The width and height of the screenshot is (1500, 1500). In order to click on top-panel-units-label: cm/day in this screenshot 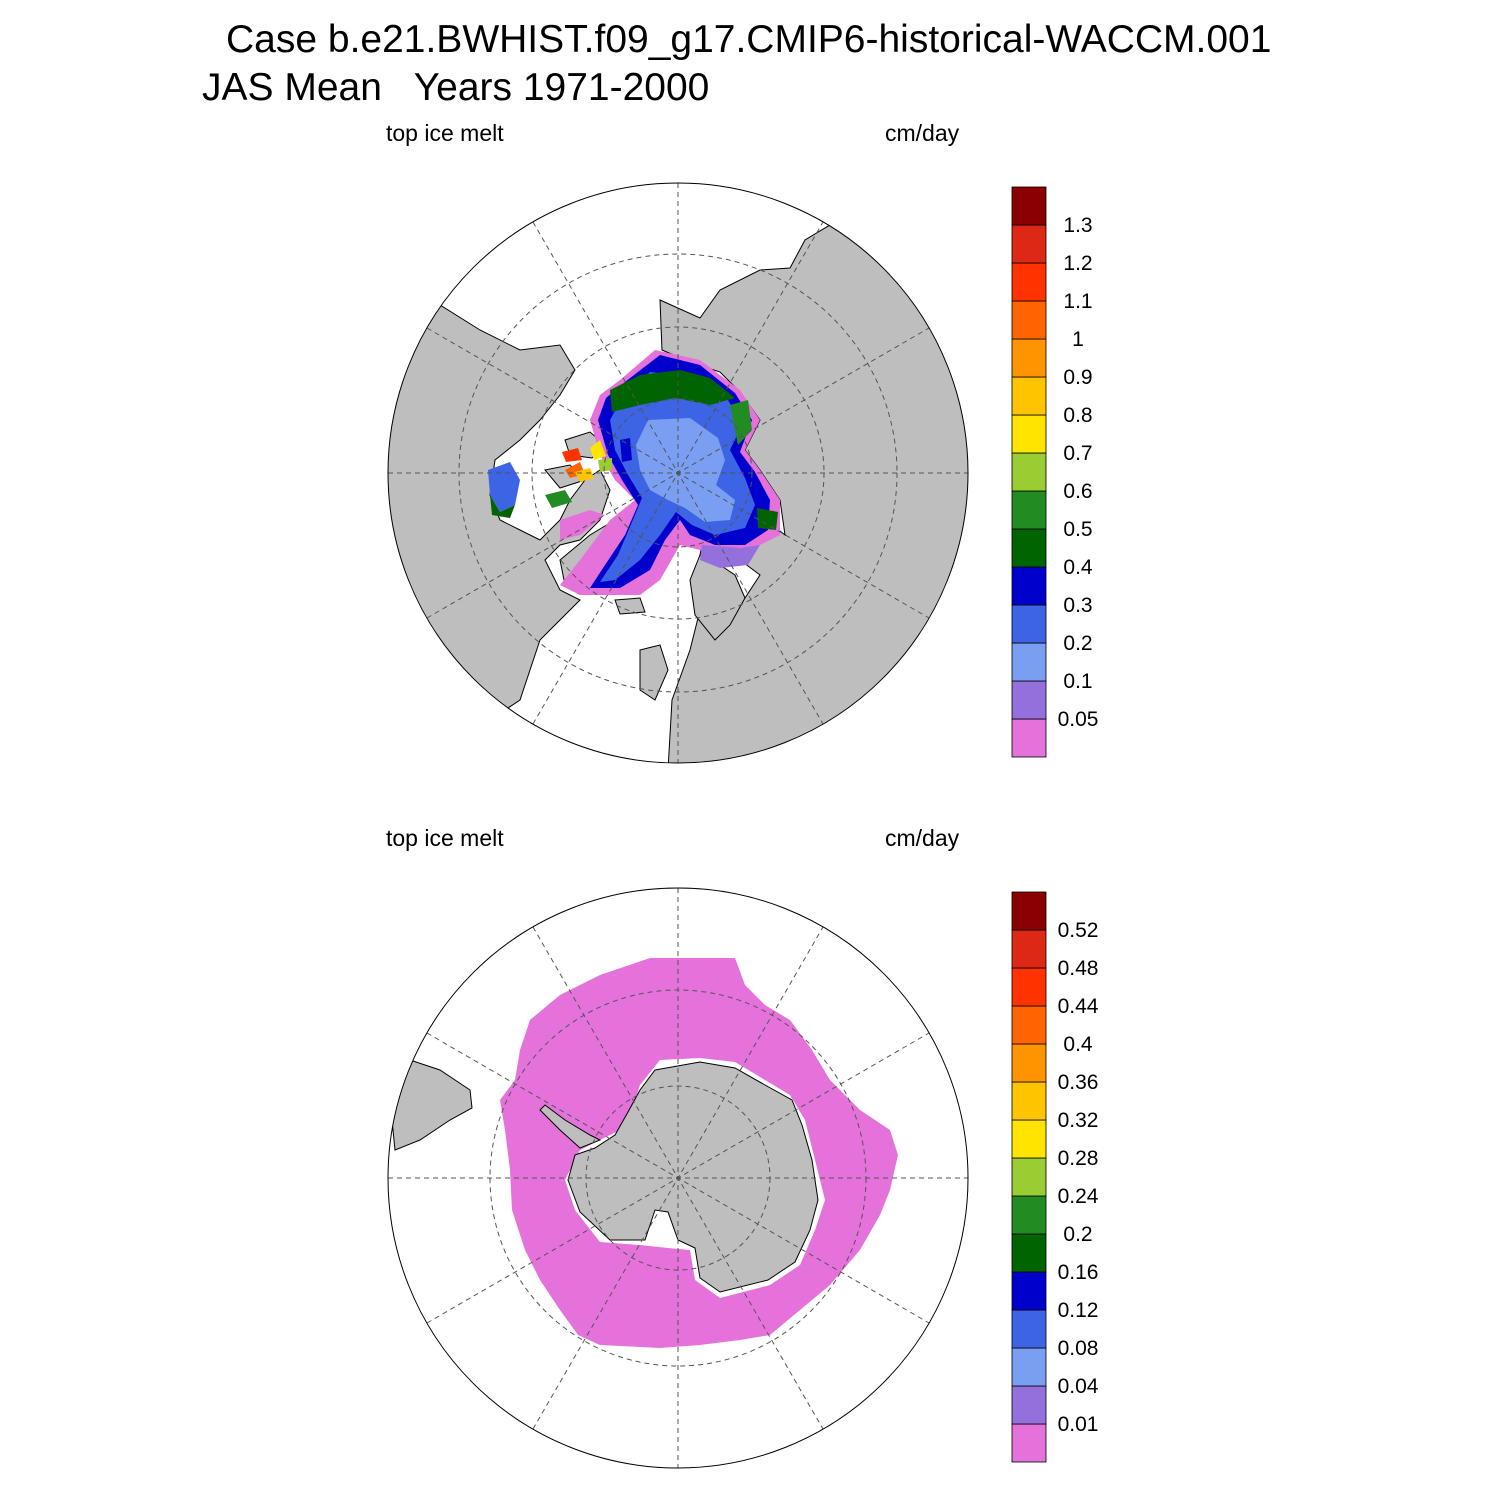, I will do `click(922, 133)`.